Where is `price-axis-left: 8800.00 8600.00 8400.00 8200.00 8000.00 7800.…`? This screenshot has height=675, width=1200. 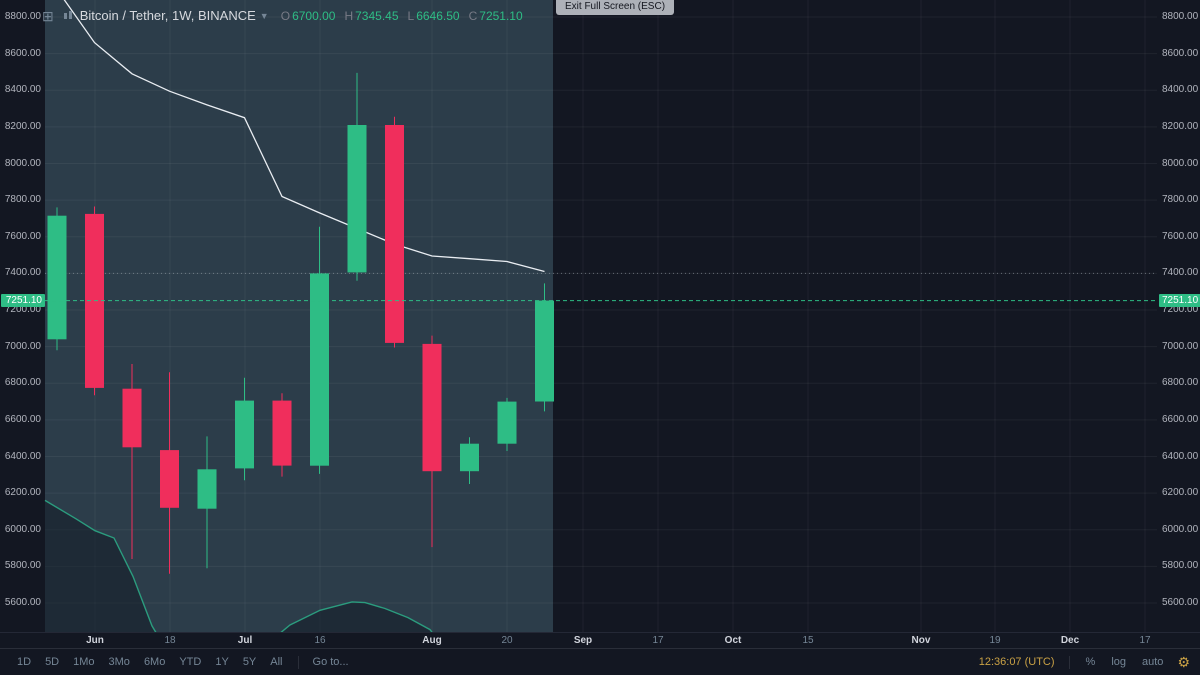
price-axis-left: 8800.00 8600.00 8400.00 8200.00 8000.00 7800.… is located at coordinates (22, 316).